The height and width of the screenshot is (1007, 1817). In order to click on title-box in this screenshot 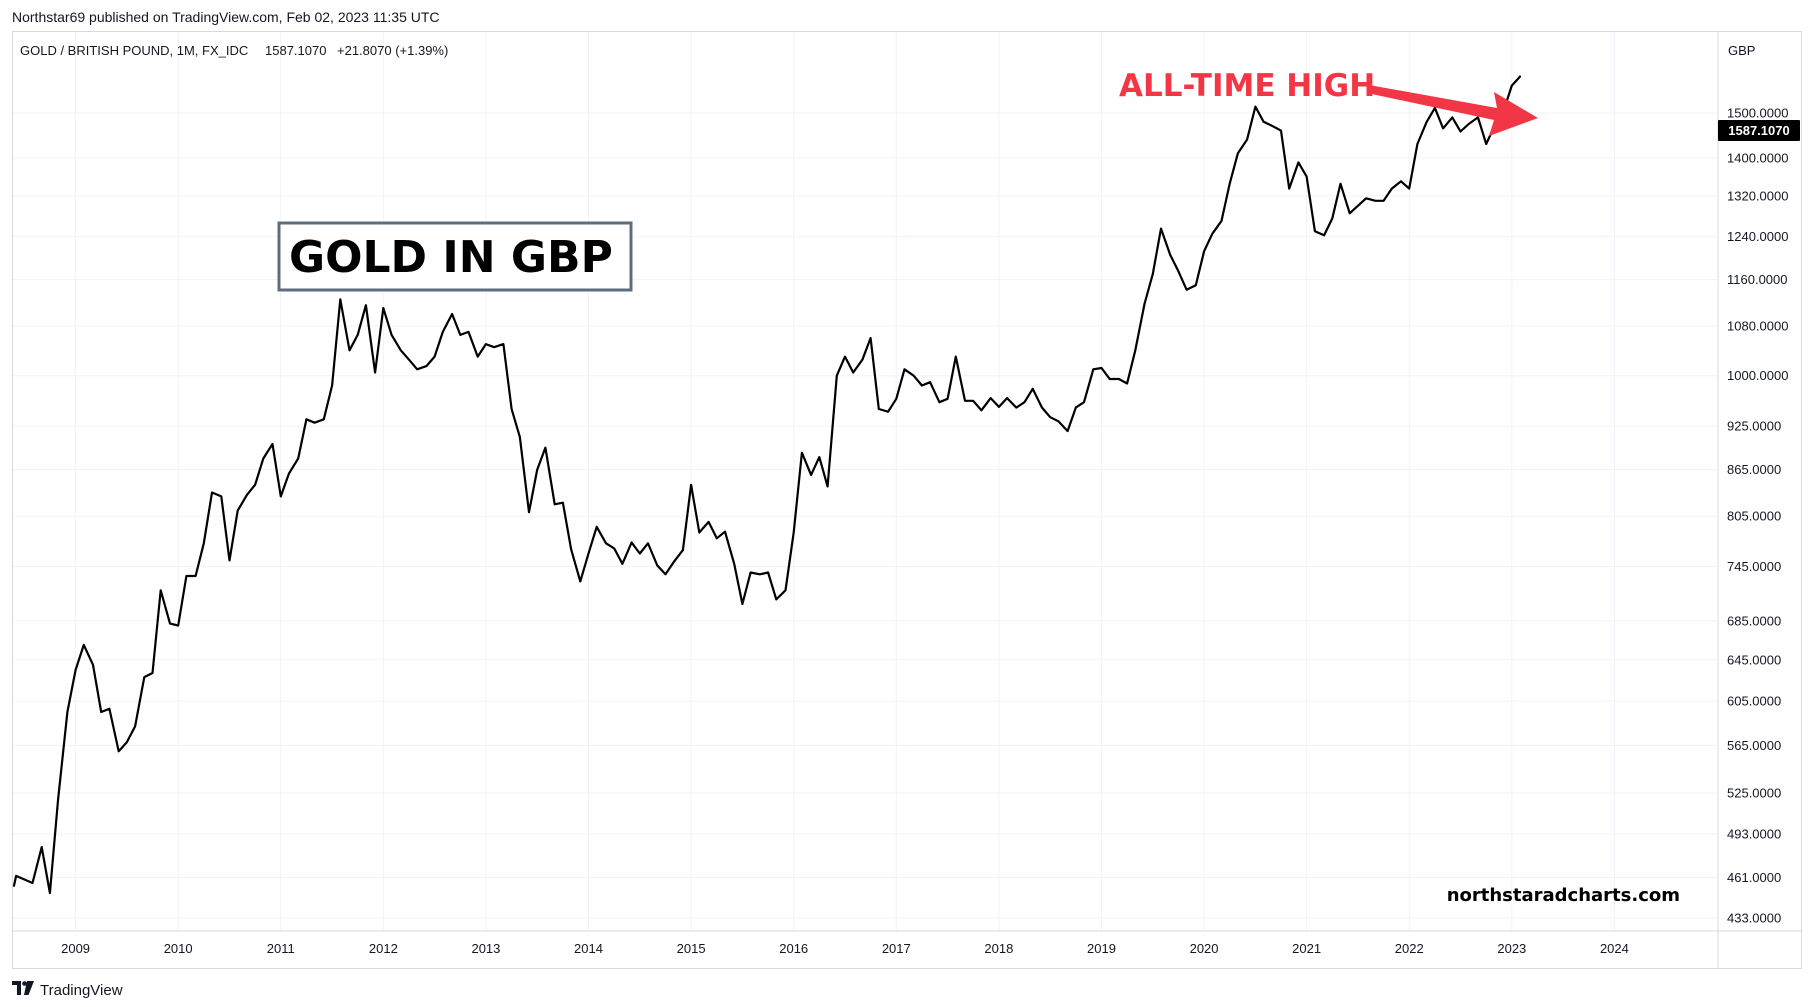, I will do `click(455, 256)`.